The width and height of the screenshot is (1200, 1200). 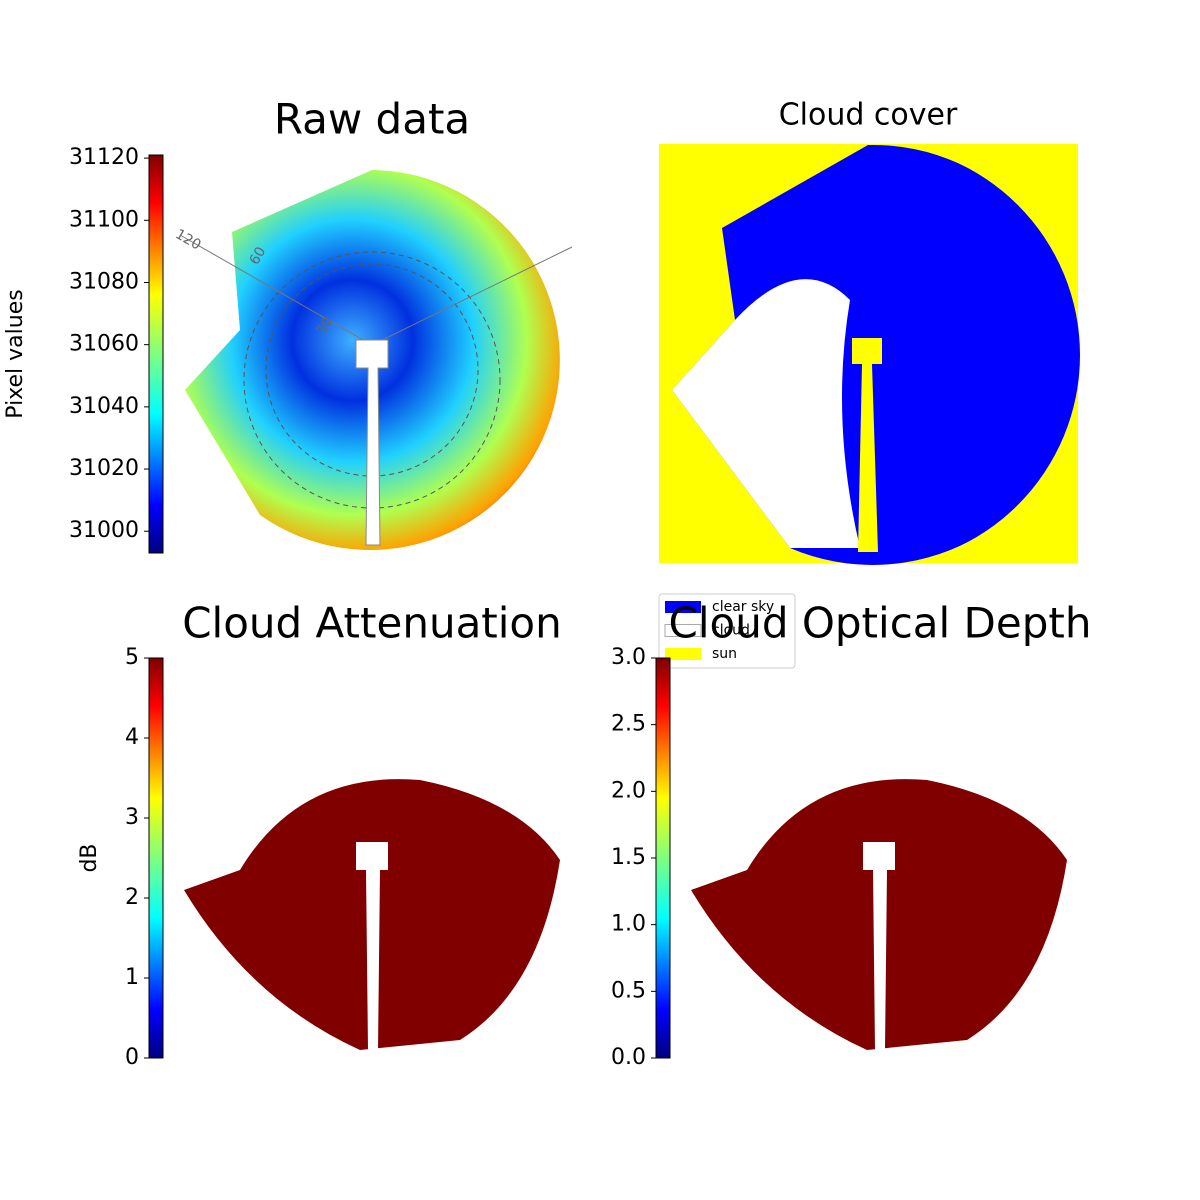 What do you see at coordinates (628, 790) in the screenshot?
I see `tick-label: 2.0` at bounding box center [628, 790].